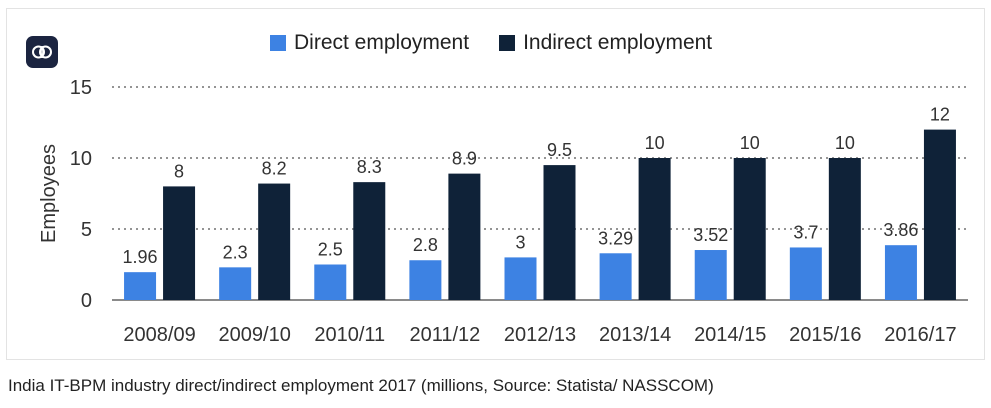 The width and height of the screenshot is (991, 408). I want to click on data-label-indirect: 8.9, so click(464, 159).